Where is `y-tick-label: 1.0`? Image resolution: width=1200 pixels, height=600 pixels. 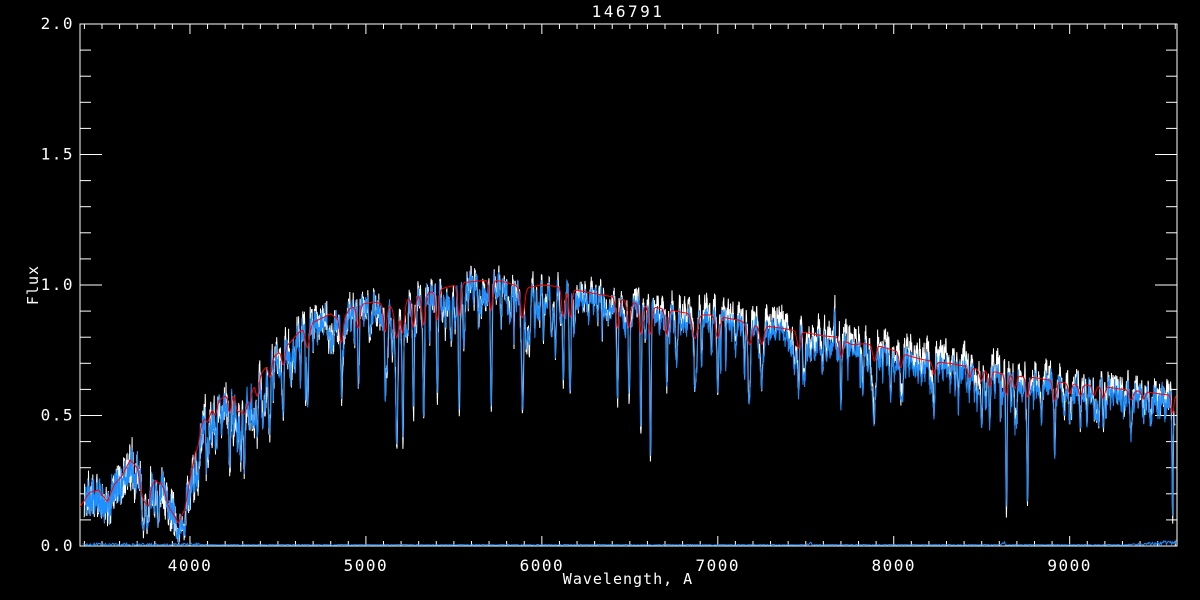
y-tick-label: 1.0 is located at coordinates (57, 284).